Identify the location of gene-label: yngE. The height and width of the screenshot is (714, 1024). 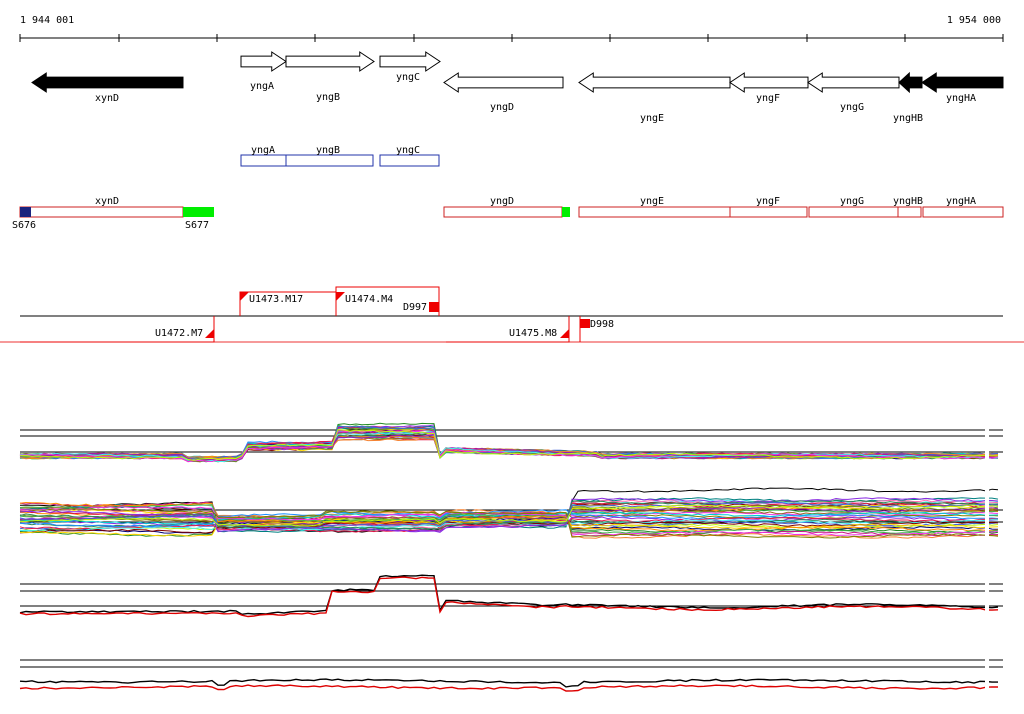
(652, 118).